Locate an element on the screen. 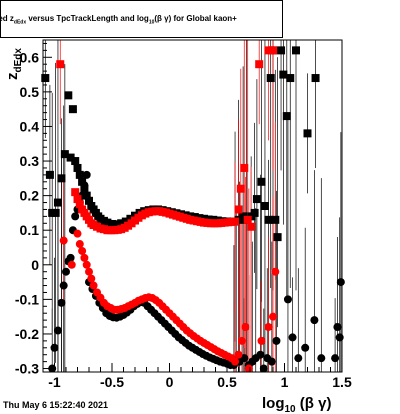 The width and height of the screenshot is (400, 414). y-tick-label: -0.2 is located at coordinates (27, 334).